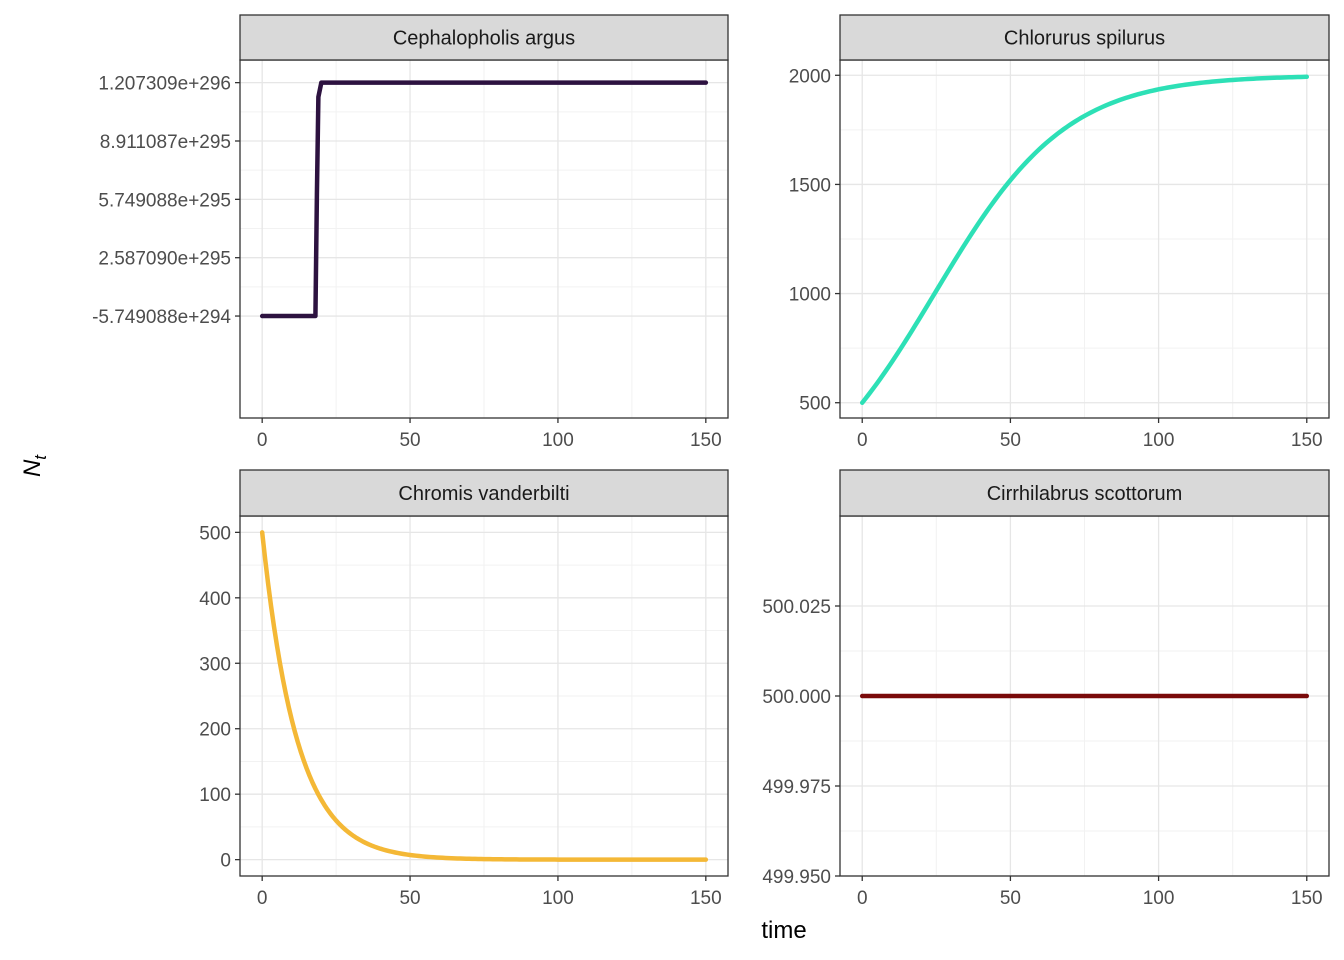 This screenshot has width=1344, height=960. What do you see at coordinates (164, 259) in the screenshot?
I see `y-tick-label: 2.587090e+295` at bounding box center [164, 259].